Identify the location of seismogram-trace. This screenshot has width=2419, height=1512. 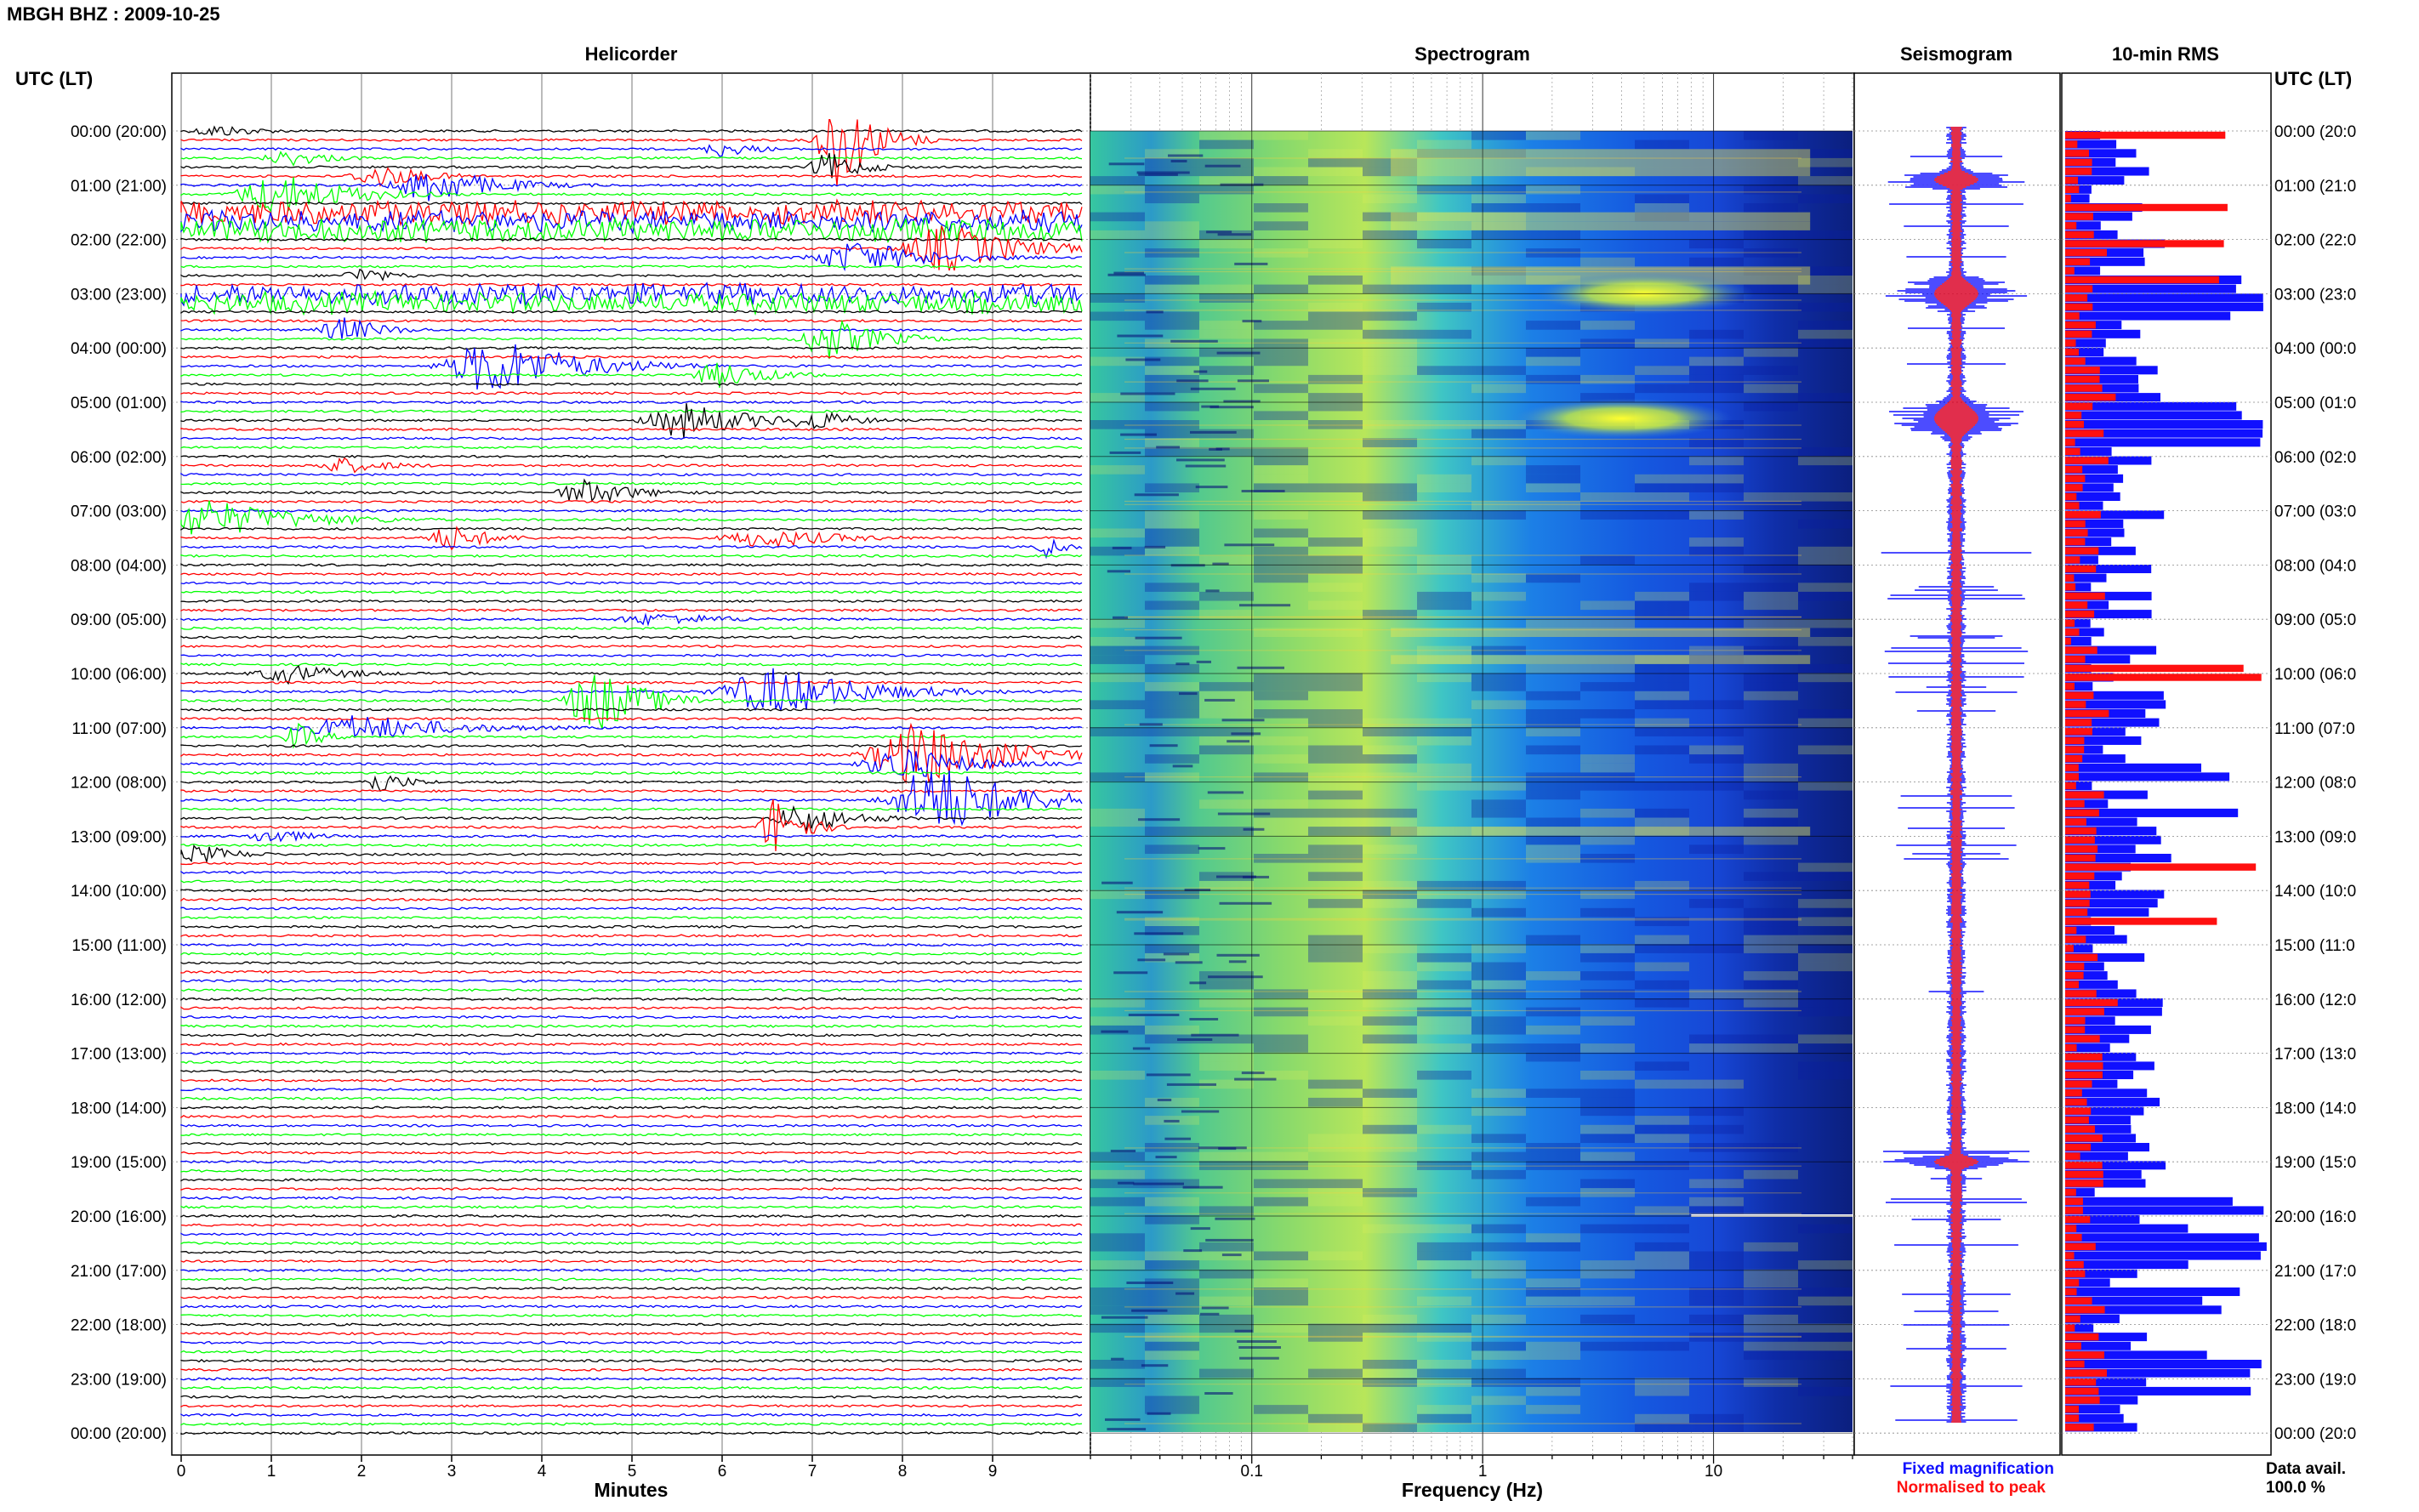
(1956, 775).